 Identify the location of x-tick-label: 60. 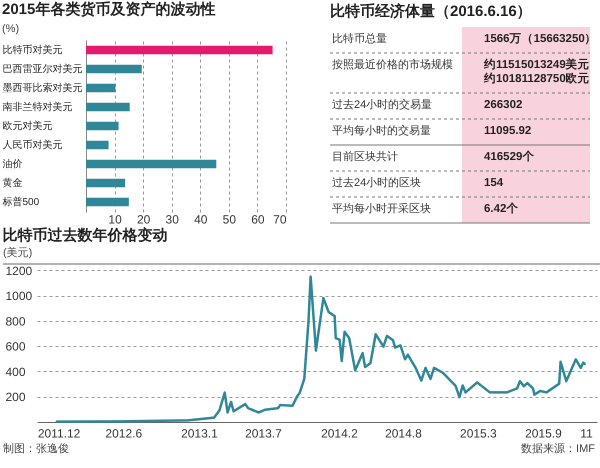
(258, 219).